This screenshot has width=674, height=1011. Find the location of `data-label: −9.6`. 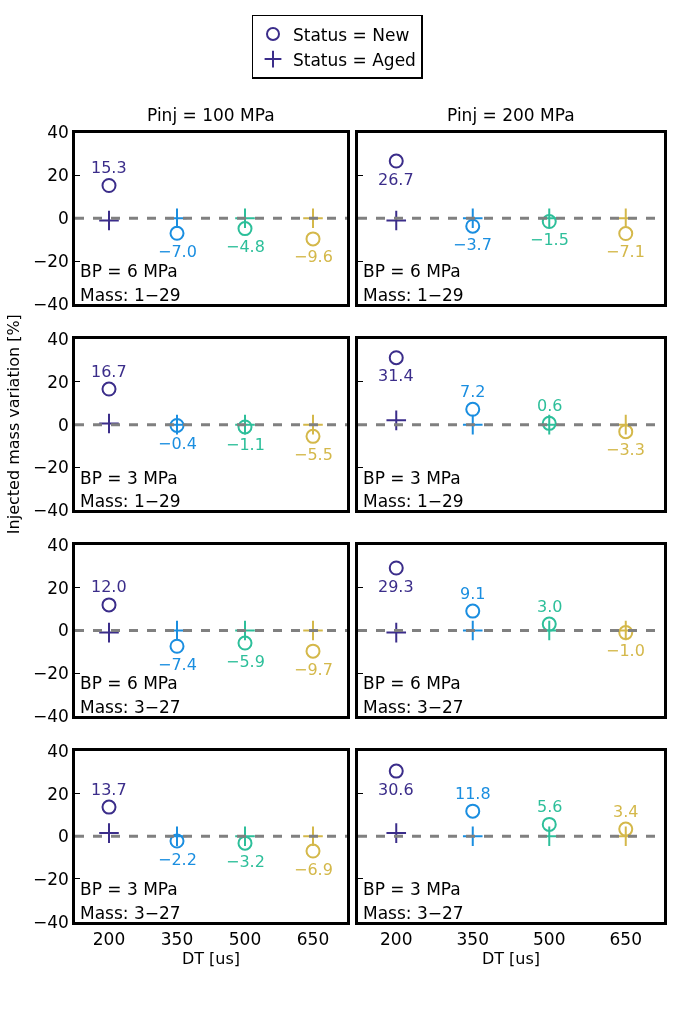

data-label: −9.6 is located at coordinates (313, 256).